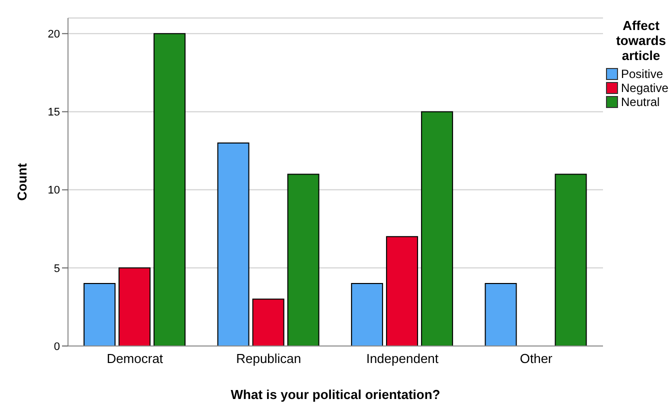 The image size is (672, 419). I want to click on legend-label: Positive, so click(642, 74).